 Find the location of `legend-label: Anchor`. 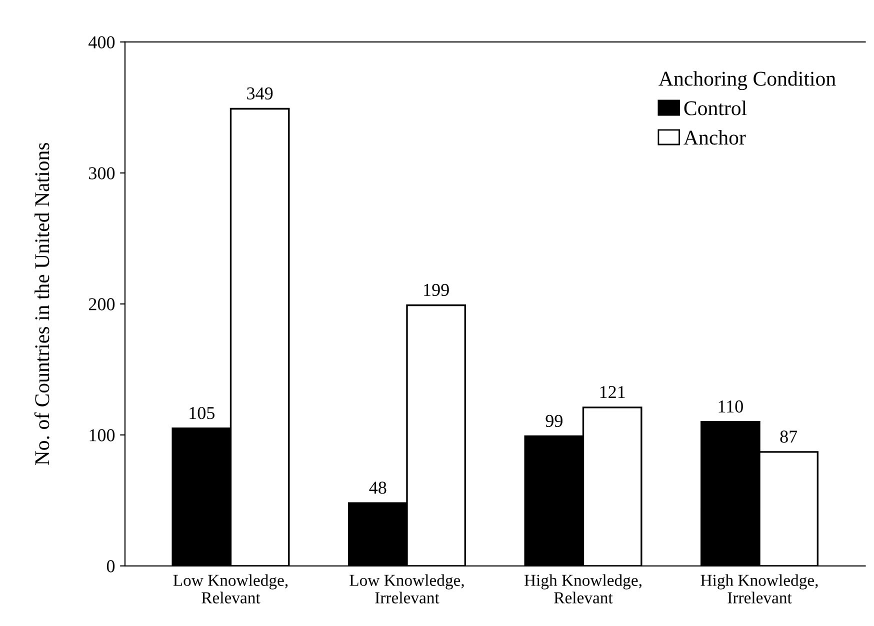

legend-label: Anchor is located at coordinates (715, 137).